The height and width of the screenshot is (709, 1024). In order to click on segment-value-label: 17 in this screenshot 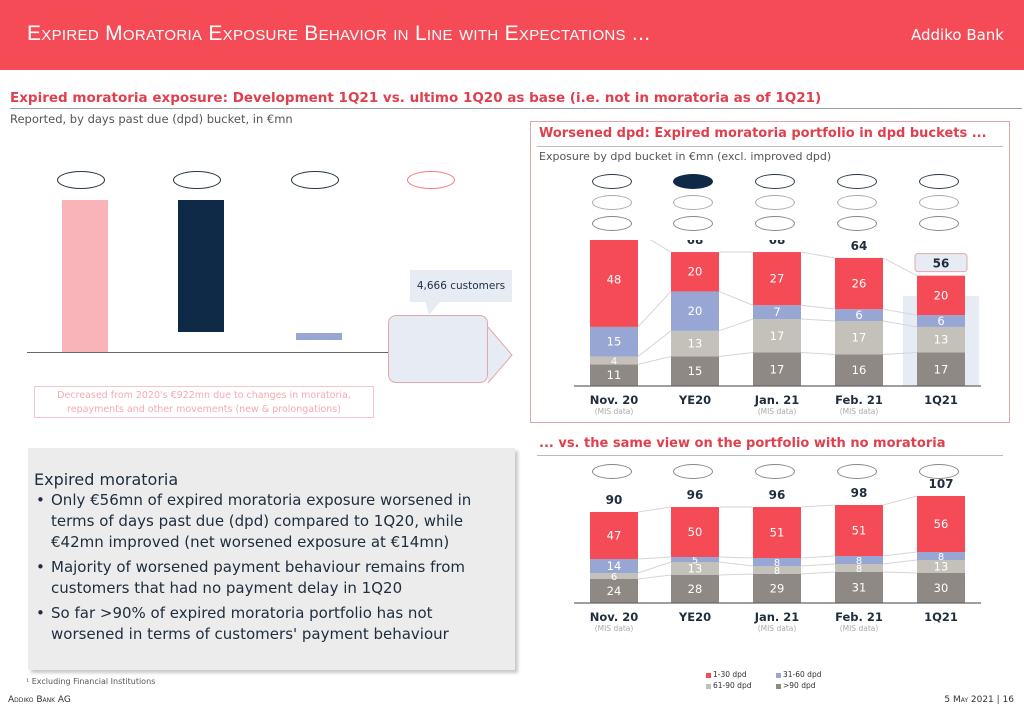, I will do `click(777, 369)`.